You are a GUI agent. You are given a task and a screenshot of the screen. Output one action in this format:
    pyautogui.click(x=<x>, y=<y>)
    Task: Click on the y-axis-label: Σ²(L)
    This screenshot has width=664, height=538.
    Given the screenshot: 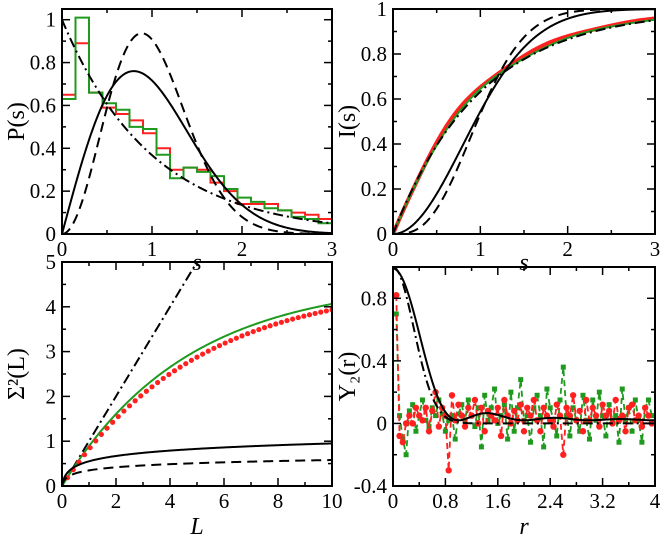 What is the action you would take?
    pyautogui.click(x=17, y=374)
    